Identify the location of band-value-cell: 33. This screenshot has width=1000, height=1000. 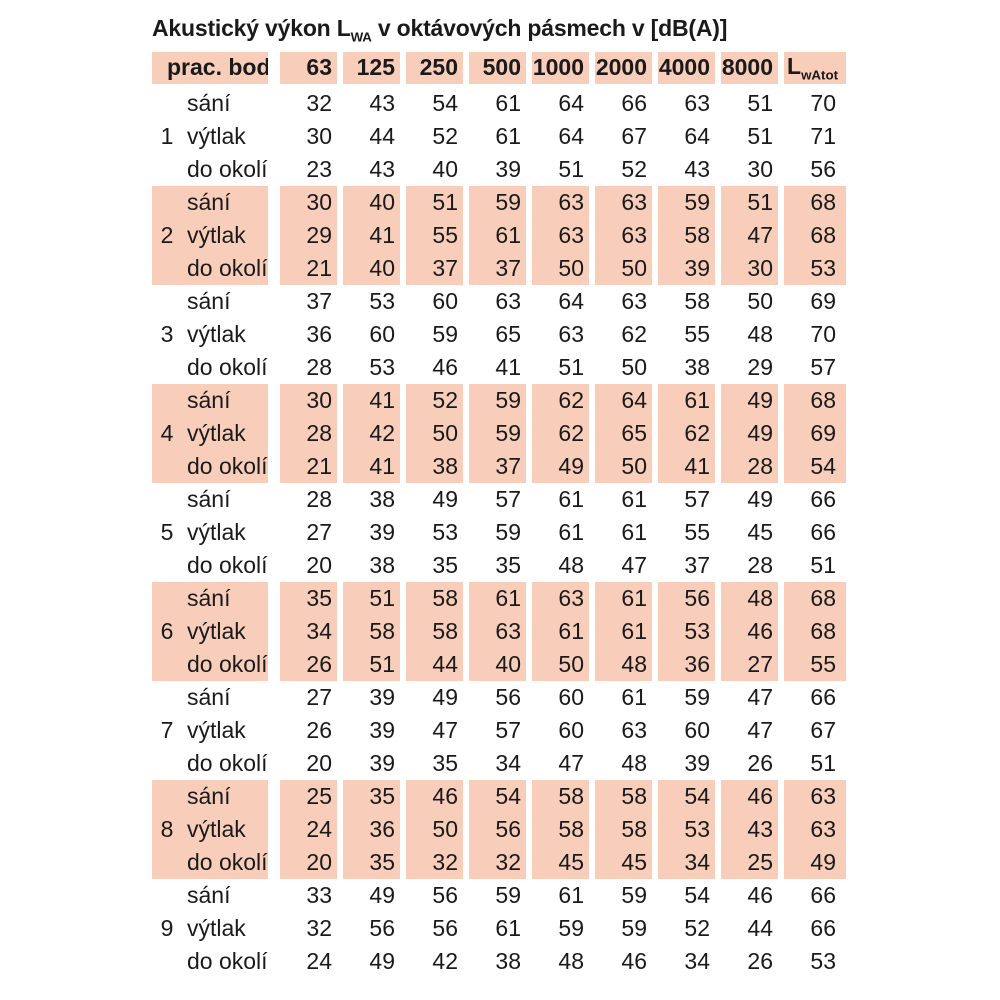
(311, 895).